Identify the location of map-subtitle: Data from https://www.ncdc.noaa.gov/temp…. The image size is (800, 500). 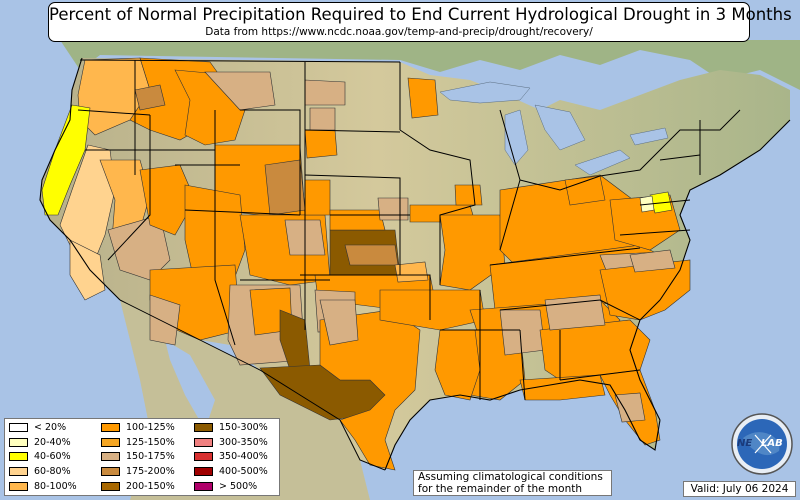
(399, 32).